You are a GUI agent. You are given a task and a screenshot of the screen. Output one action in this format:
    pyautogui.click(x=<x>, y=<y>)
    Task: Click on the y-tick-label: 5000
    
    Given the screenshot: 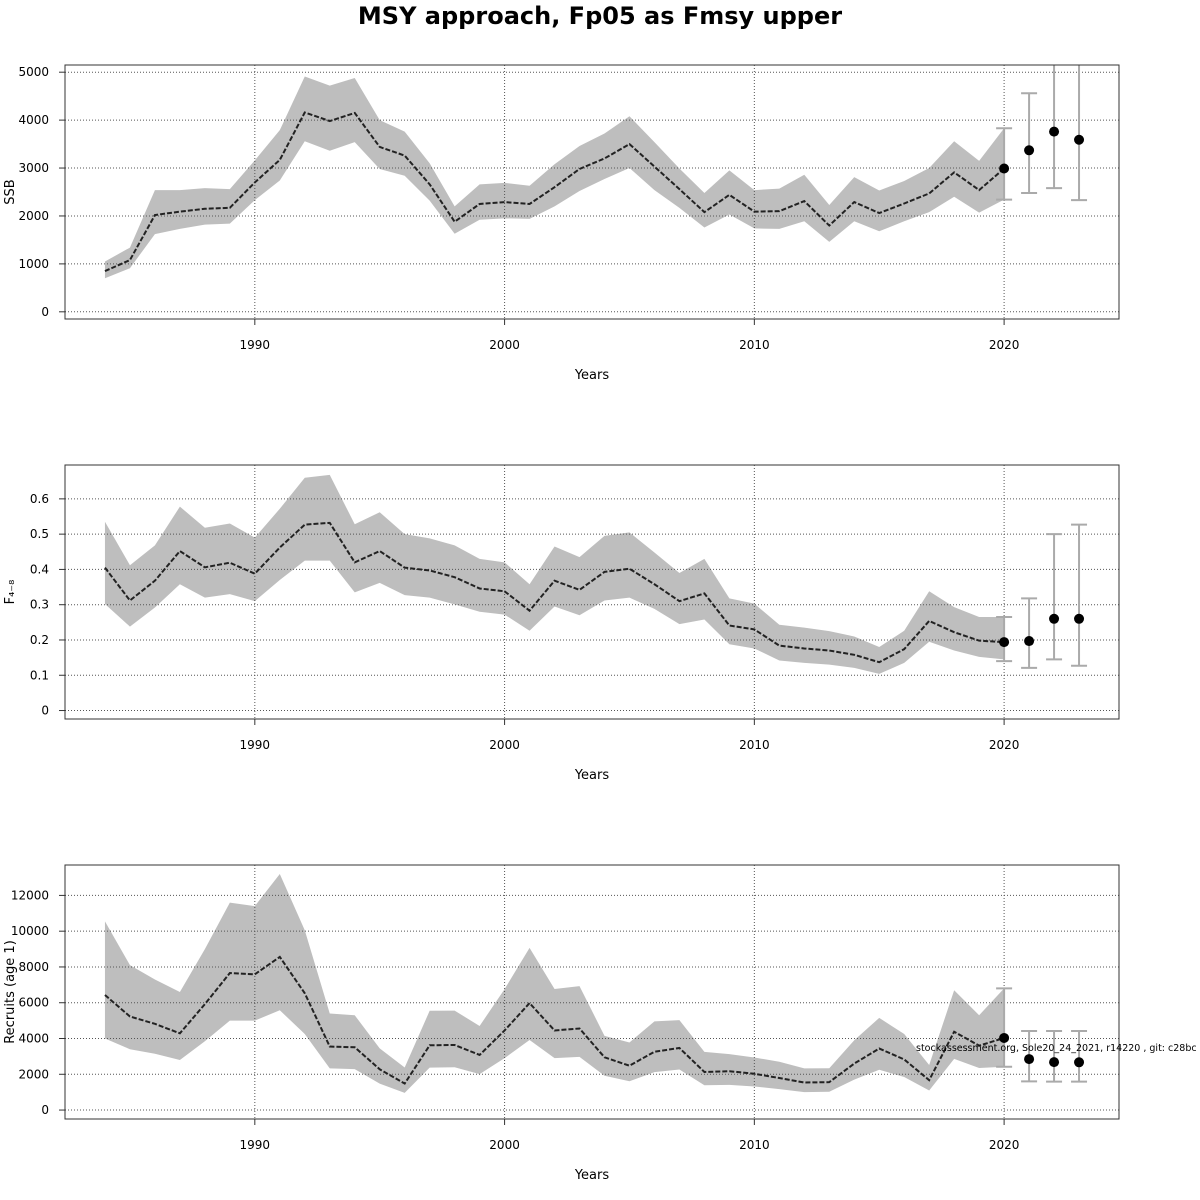 What is the action you would take?
    pyautogui.click(x=33, y=72)
    